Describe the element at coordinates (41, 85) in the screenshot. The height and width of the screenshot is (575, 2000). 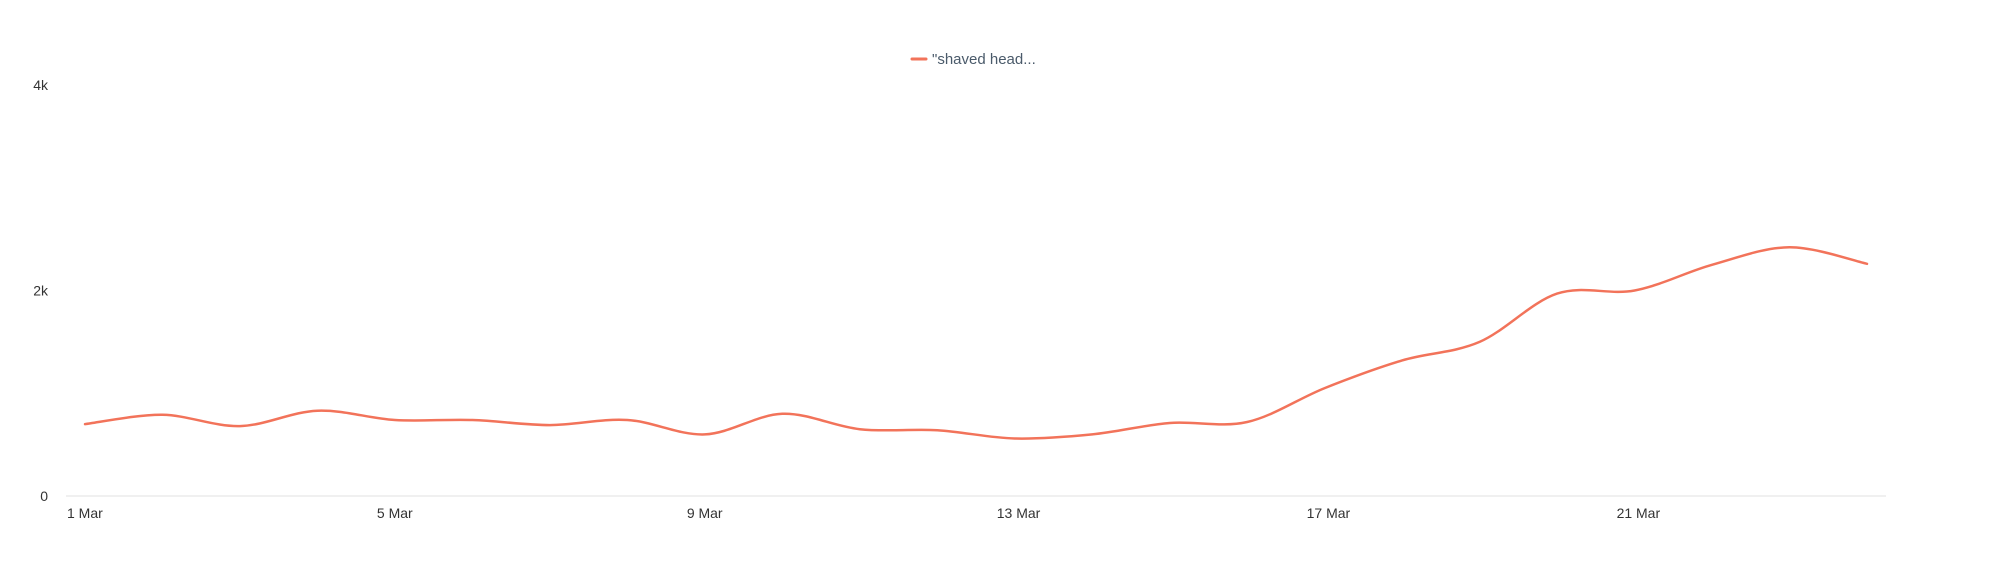
I see `y-tick-label: 4k` at that location.